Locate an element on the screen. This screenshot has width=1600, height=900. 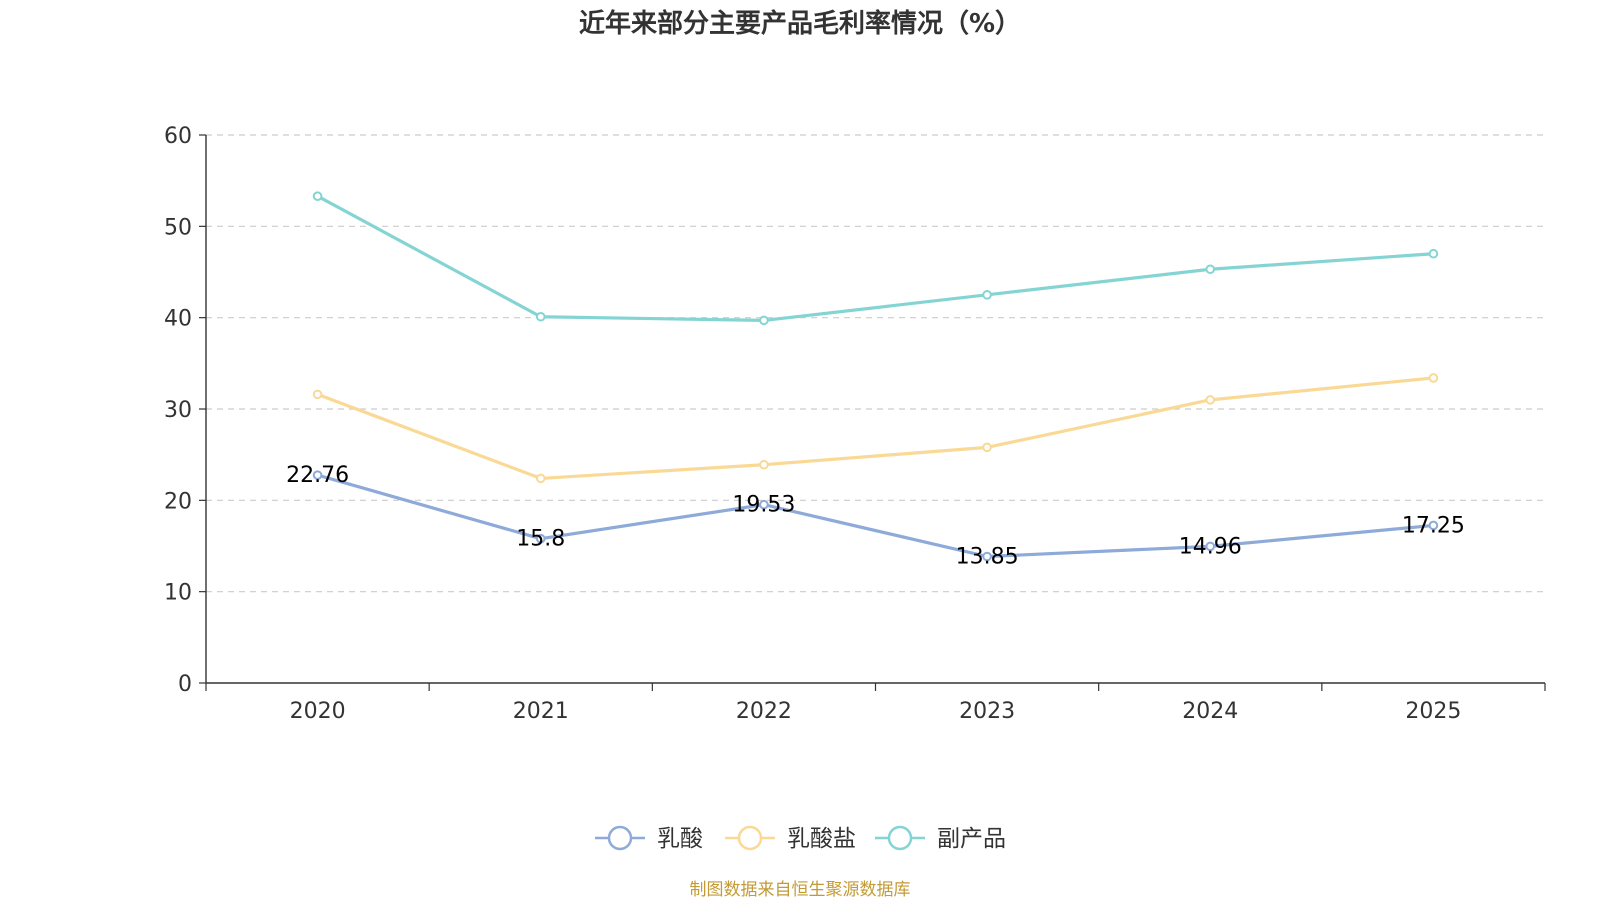
legend-label-1: 乳酸盐 is located at coordinates (821, 839).